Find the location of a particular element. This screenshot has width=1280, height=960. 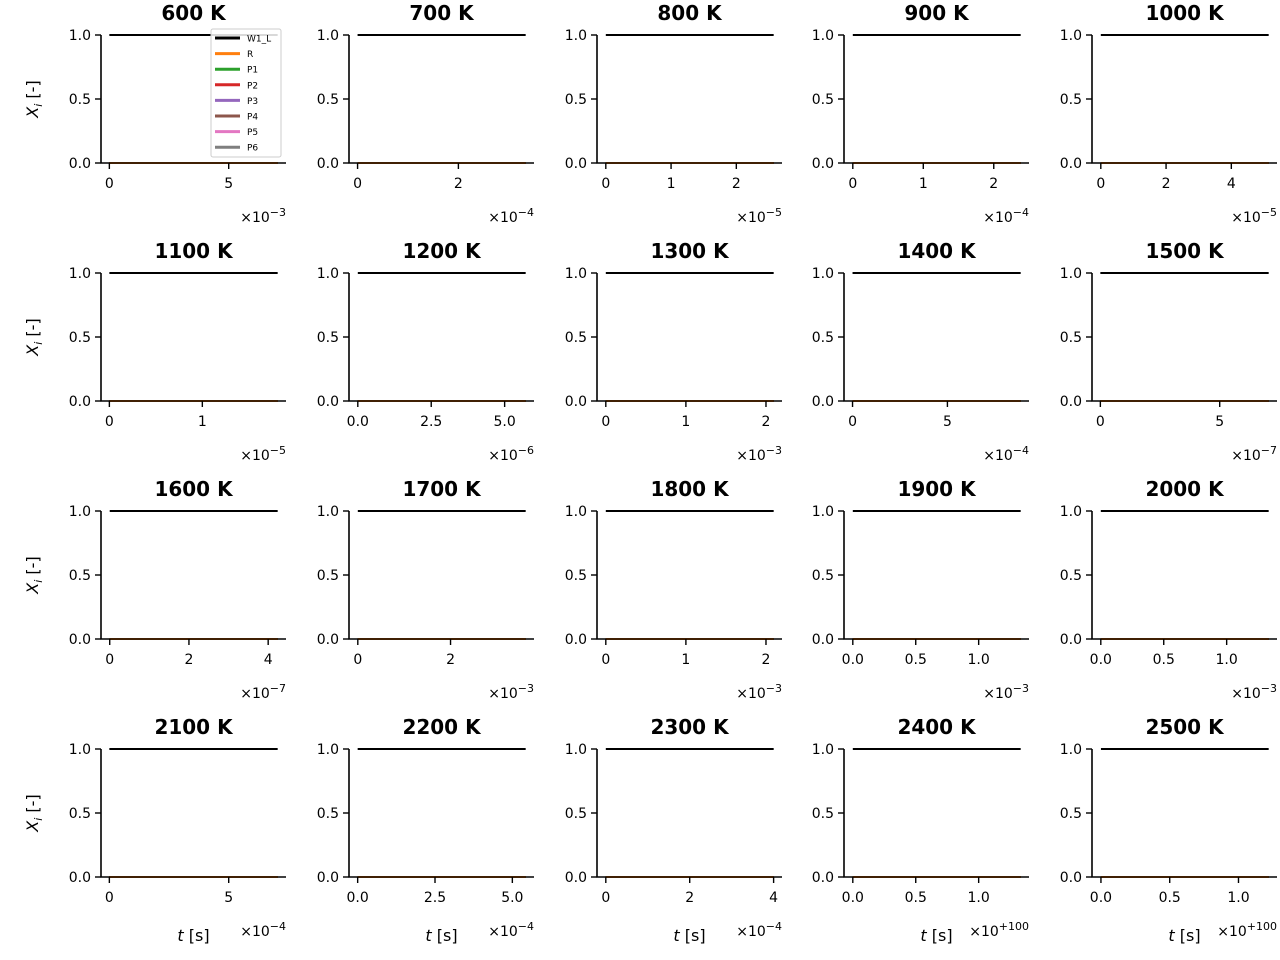

multiplier-exponent: −6 is located at coordinates (526, 450).